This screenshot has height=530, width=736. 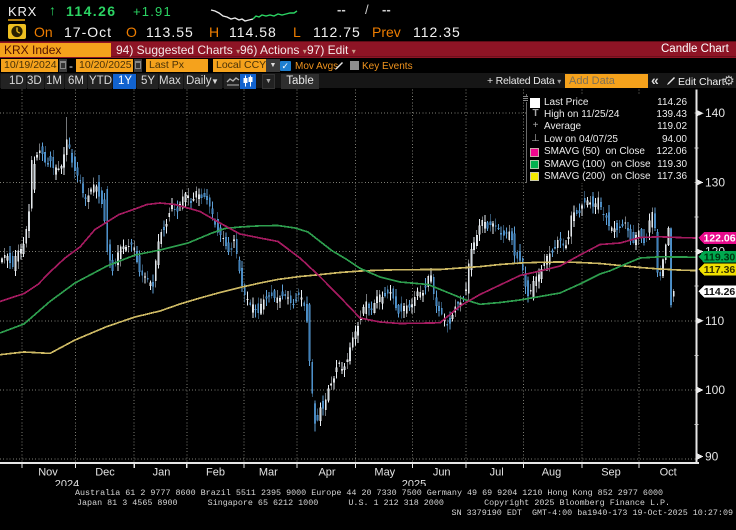 What do you see at coordinates (719, 239) in the screenshot?
I see `svg-text: 122.06` at bounding box center [719, 239].